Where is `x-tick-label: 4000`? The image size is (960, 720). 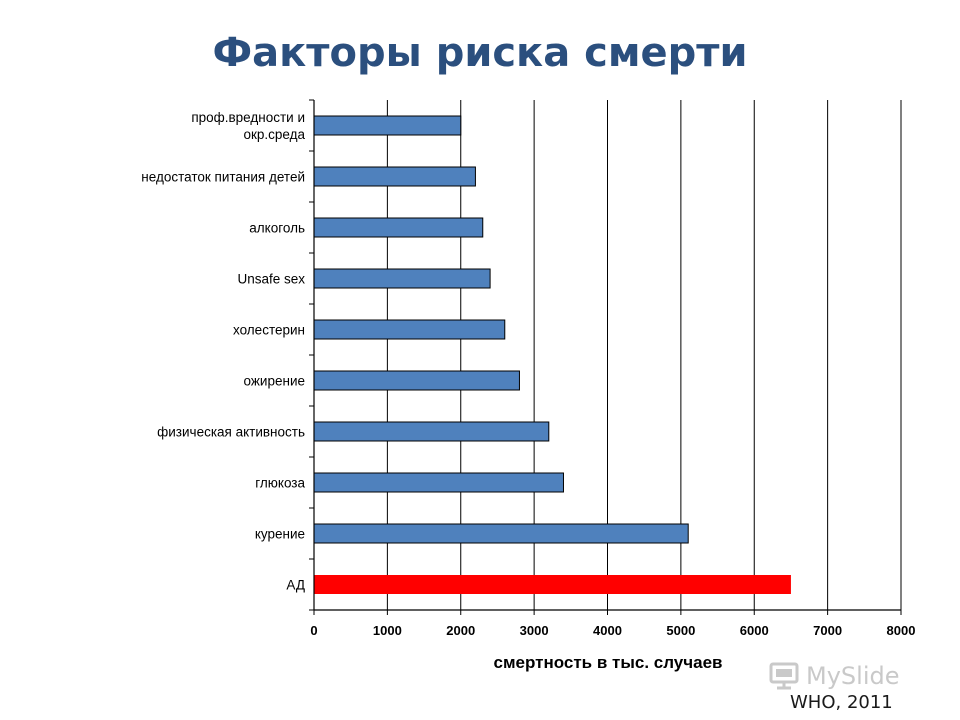
x-tick-label: 4000 is located at coordinates (607, 630).